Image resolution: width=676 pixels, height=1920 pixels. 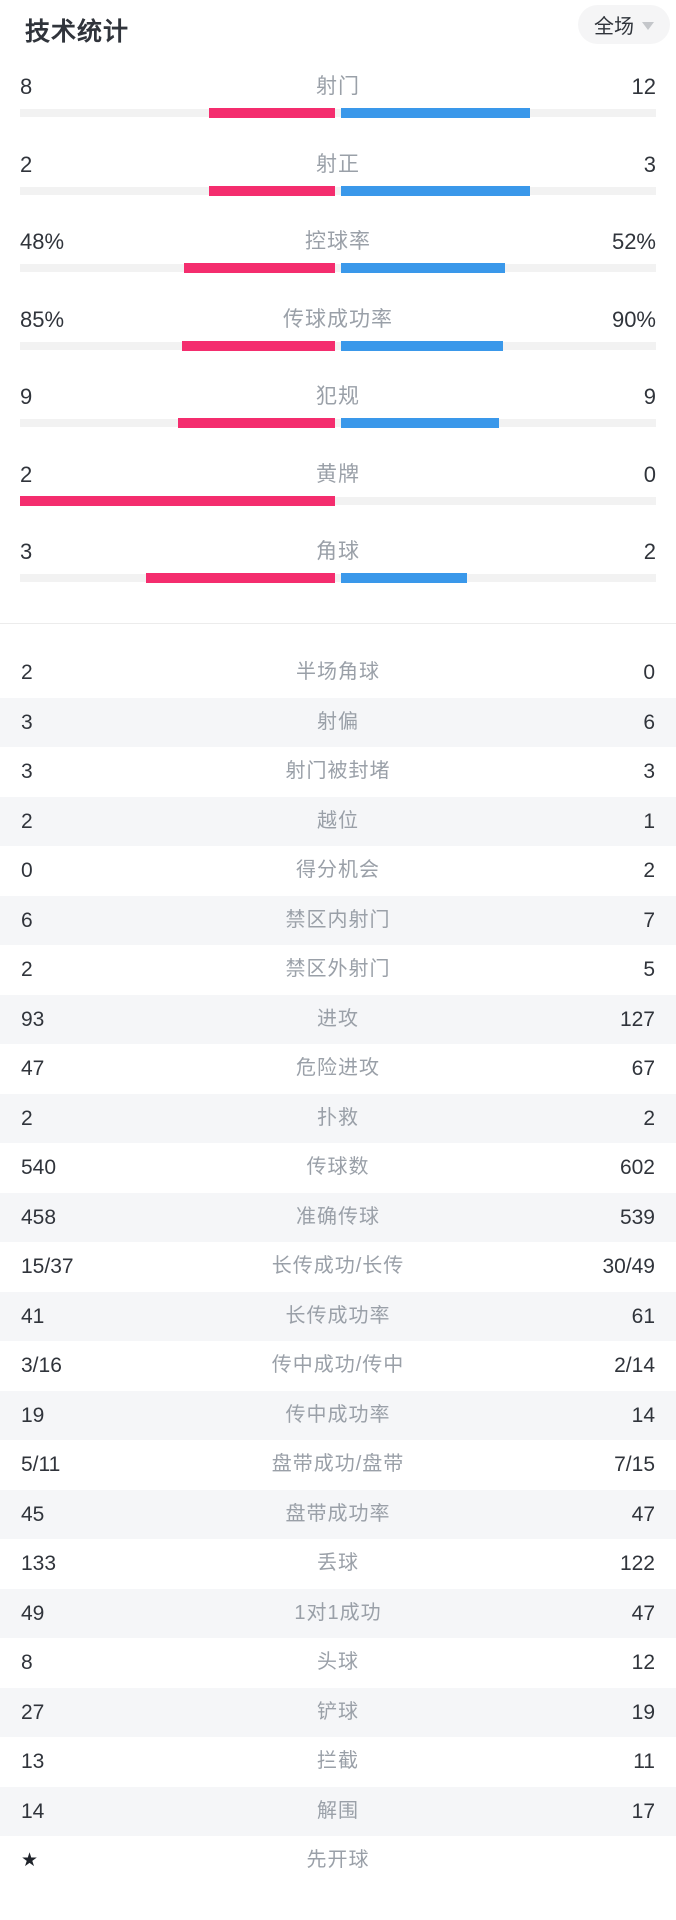 What do you see at coordinates (338, 870) in the screenshot?
I see `stat-label: 得分机会` at bounding box center [338, 870].